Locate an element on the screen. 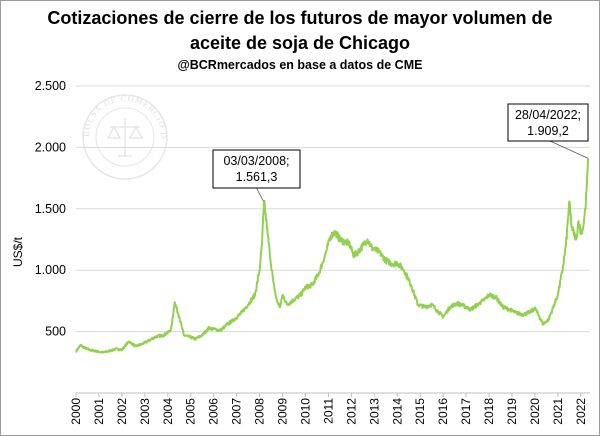 Image resolution: width=600 pixels, height=436 pixels. seal-text: BOLSA DE COMERCIO DE ROSARIO is located at coordinates (84, 69).